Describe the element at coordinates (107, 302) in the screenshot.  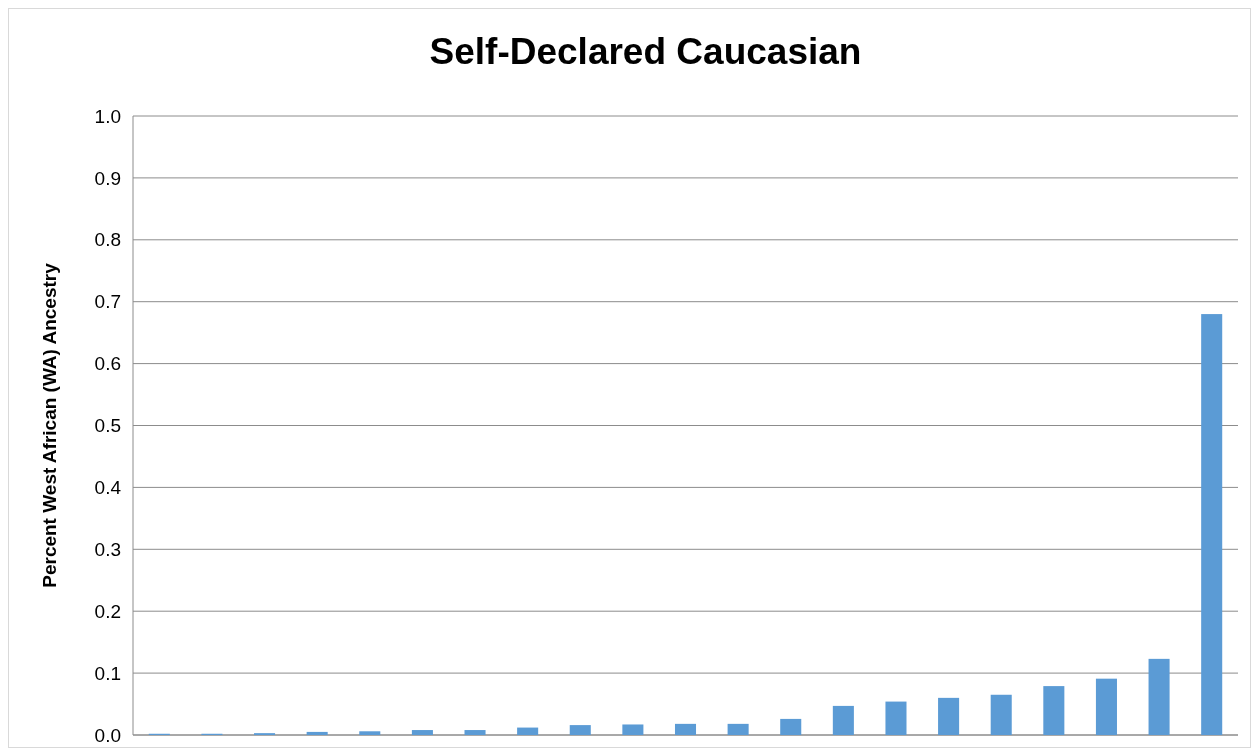
I see `y-tick-label: 0.7` at that location.